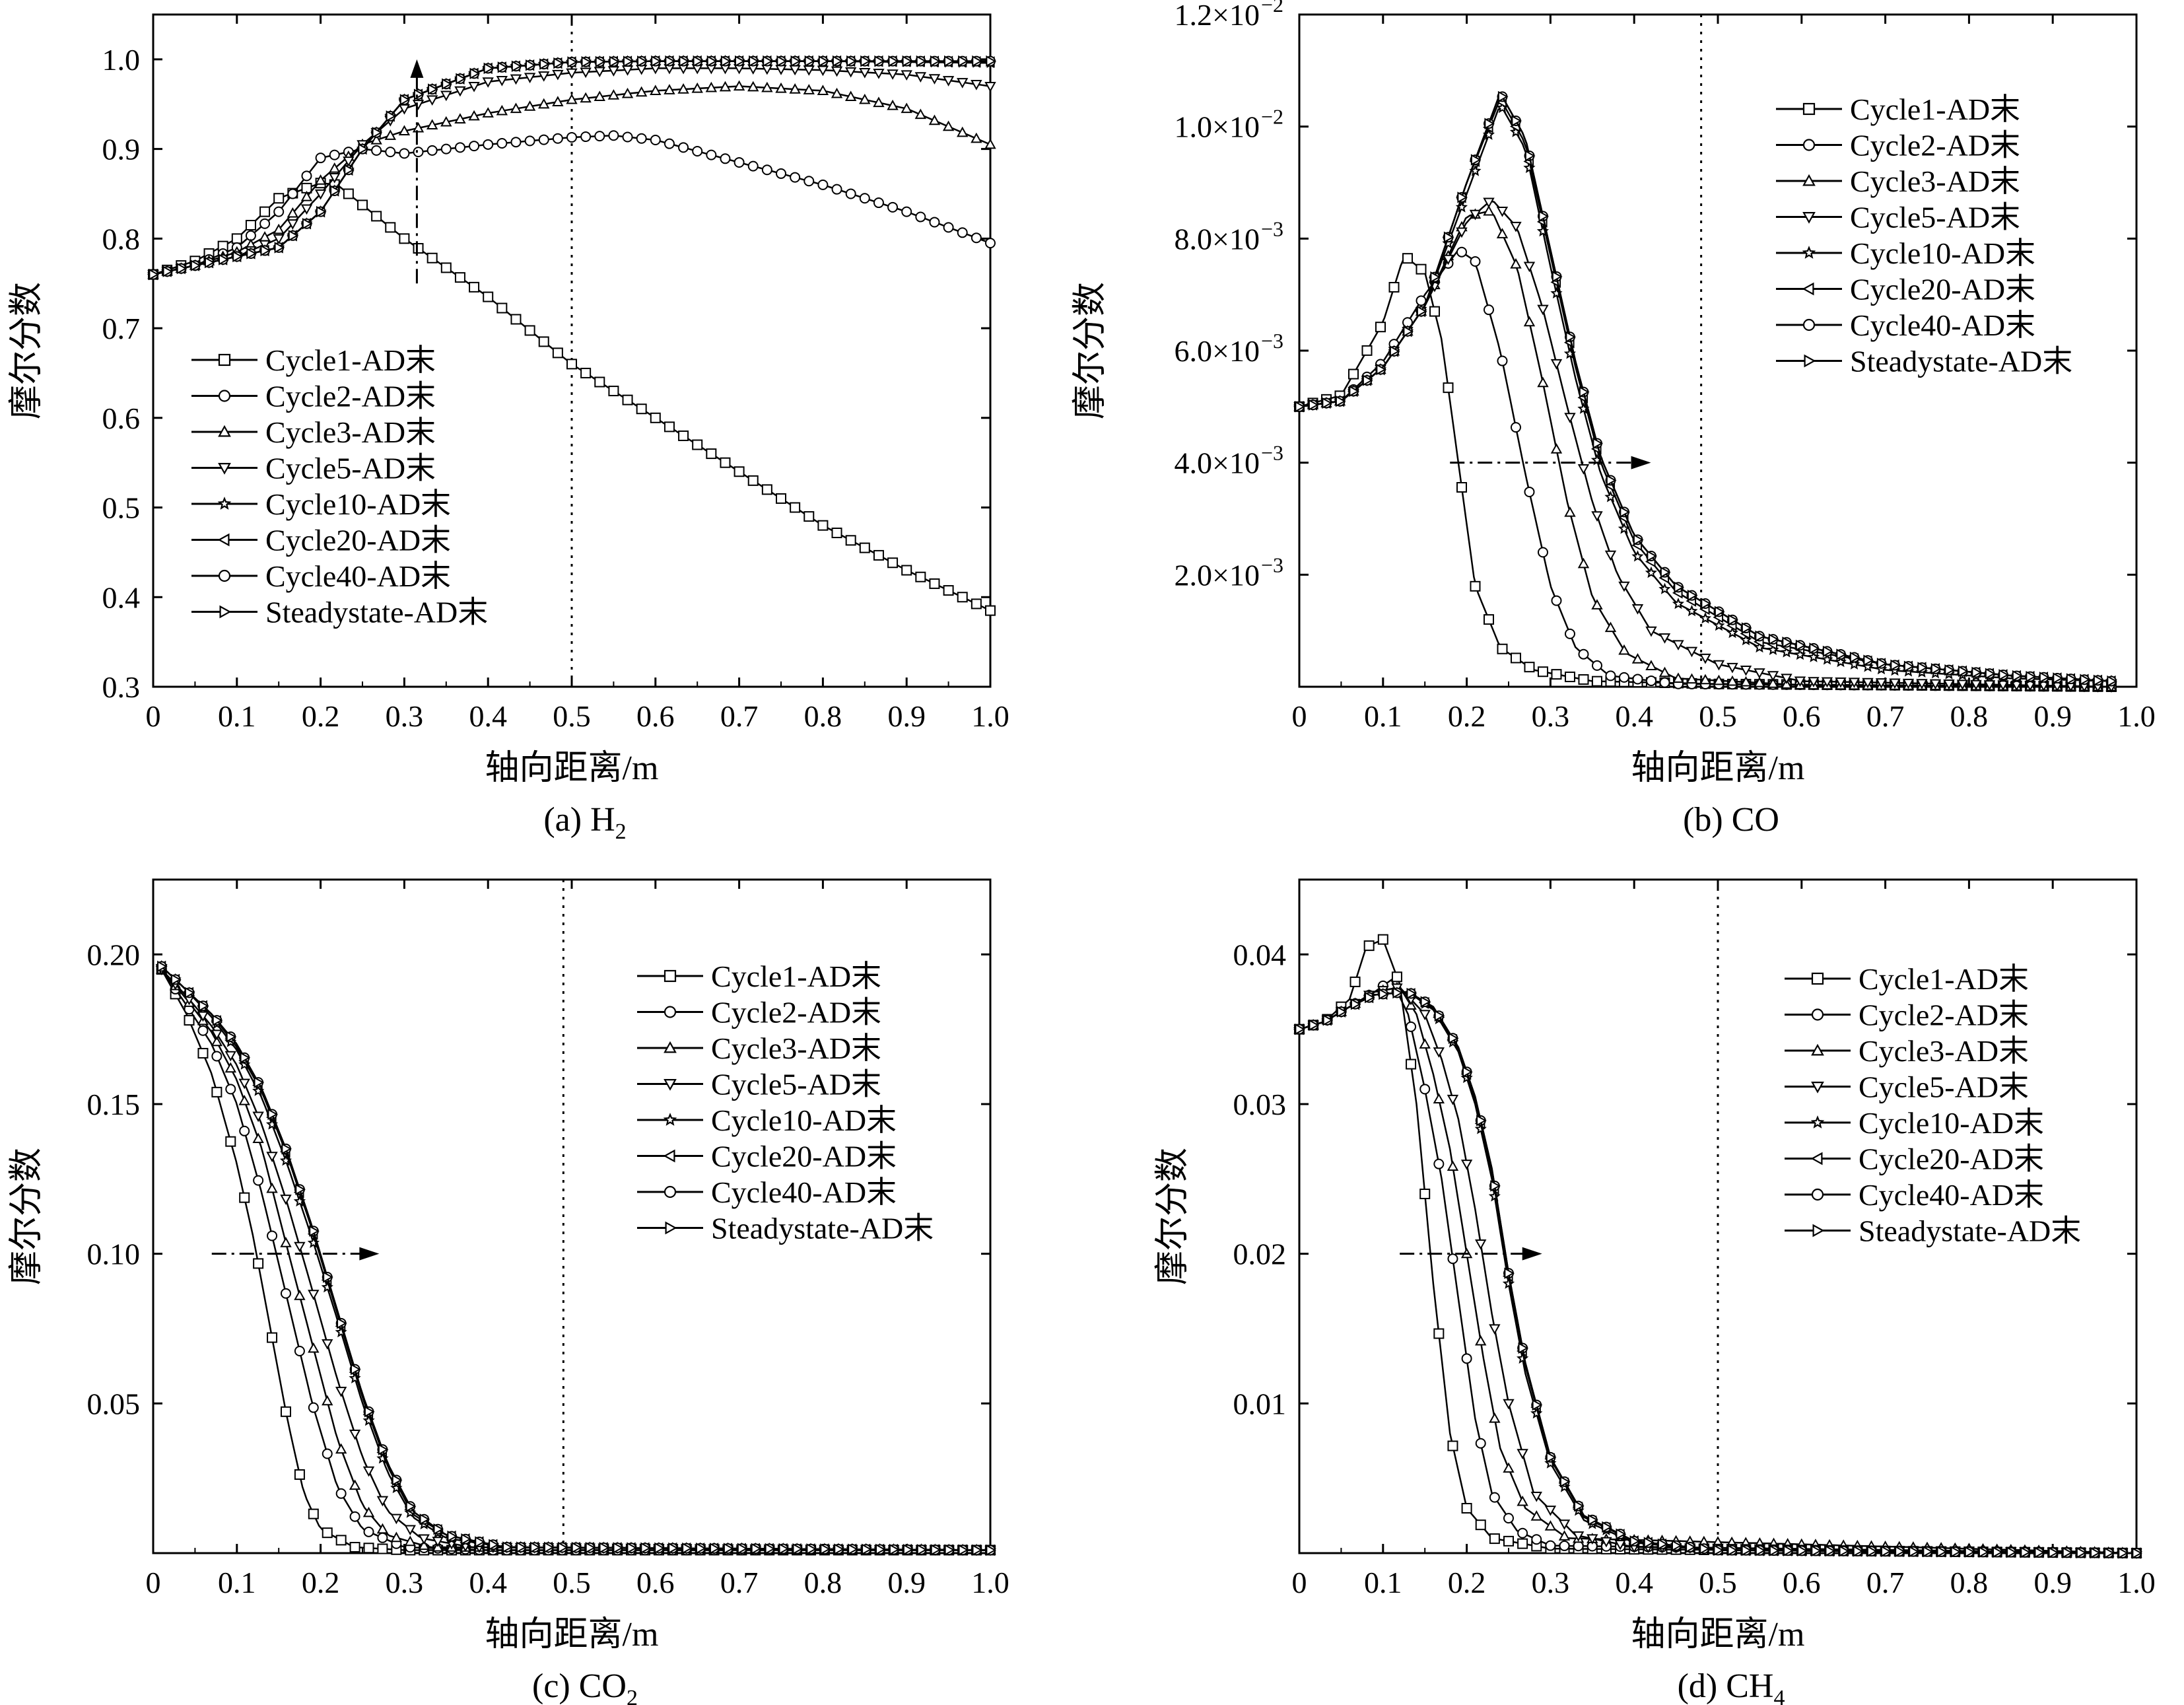 This screenshot has width=2184, height=1705. Describe the element at coordinates (114, 954) in the screenshot. I see `y-tick-label: 0.20` at that location.